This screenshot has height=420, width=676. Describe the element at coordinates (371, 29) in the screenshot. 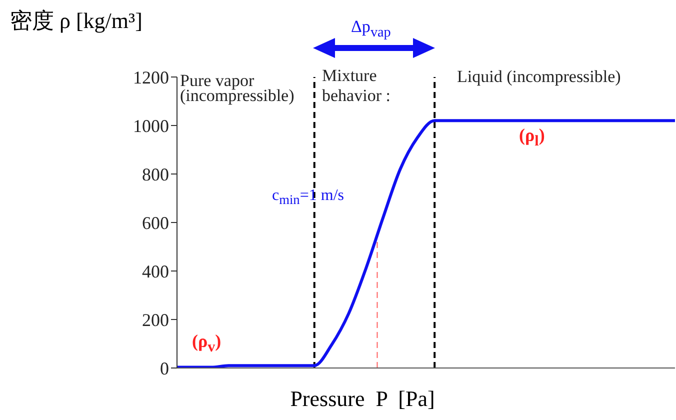

I see `text: Δp$_{vap}$` at that location.